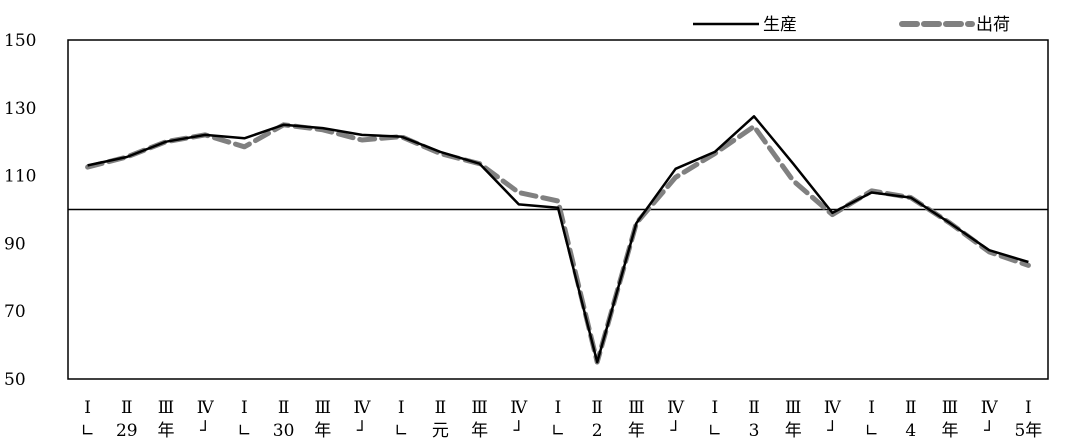 This screenshot has height=440, width=1065. I want to click on y-tick-label: 50, so click(15, 380).